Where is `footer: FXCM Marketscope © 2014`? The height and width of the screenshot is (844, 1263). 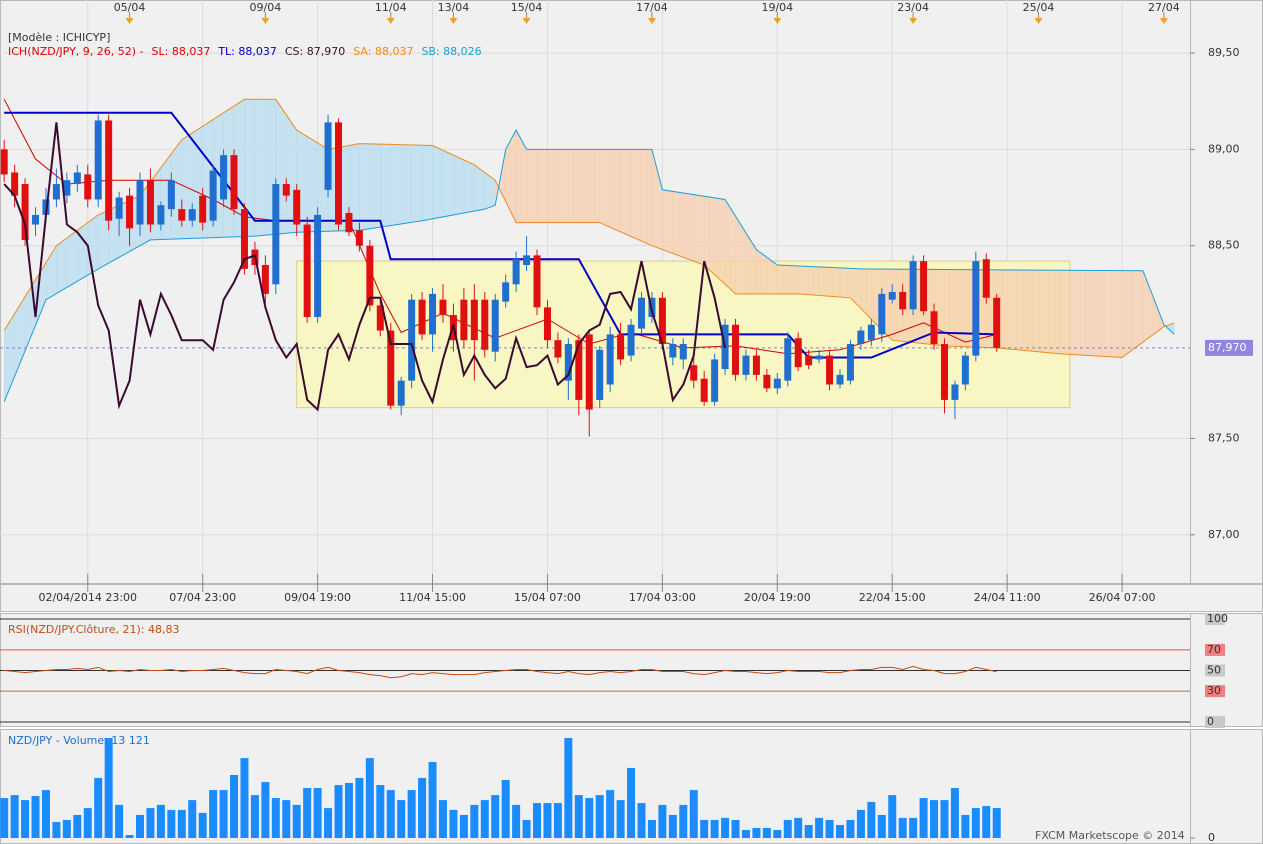
footer: FXCM Marketscope © 2014 is located at coordinates (1110, 835).